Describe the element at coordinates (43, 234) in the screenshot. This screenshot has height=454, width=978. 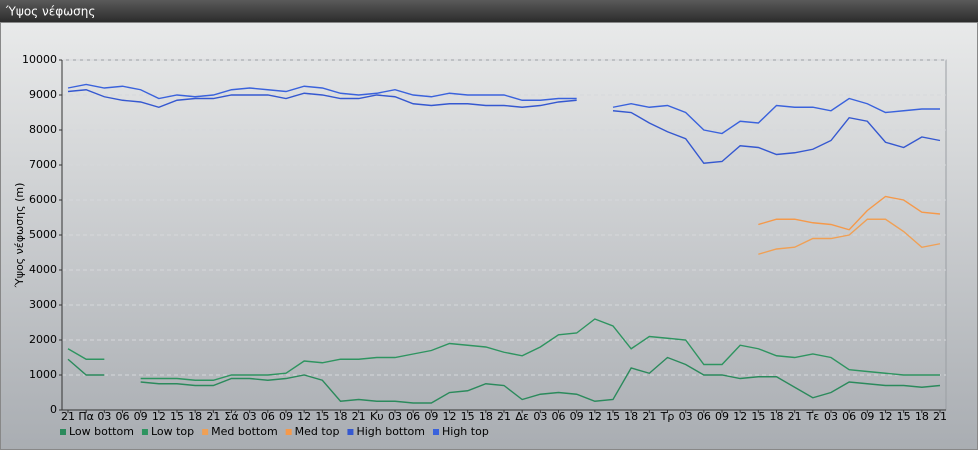
I see `y-tick-label: 5000` at that location.